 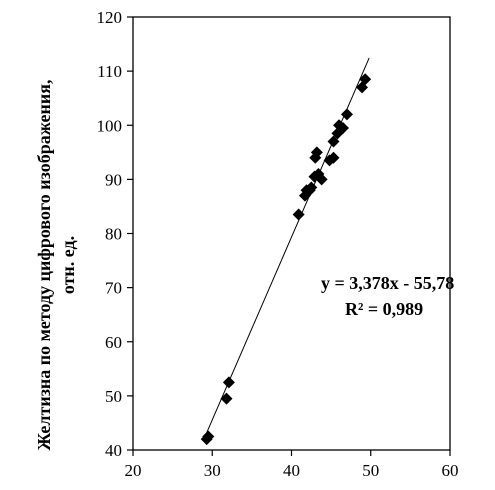 What do you see at coordinates (109, 71) in the screenshot?
I see `y-tick-label: 110` at bounding box center [109, 71].